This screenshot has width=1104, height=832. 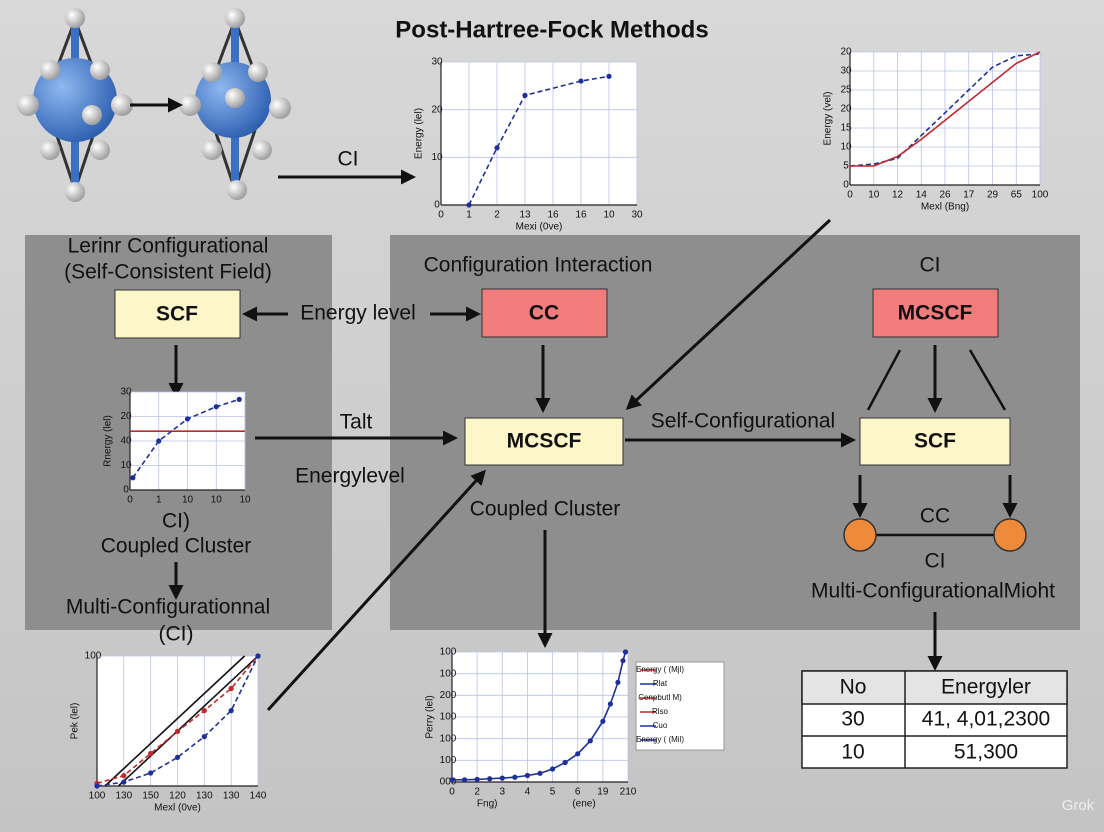 What do you see at coordinates (846, 128) in the screenshot?
I see `y-tick-label: 15` at bounding box center [846, 128].